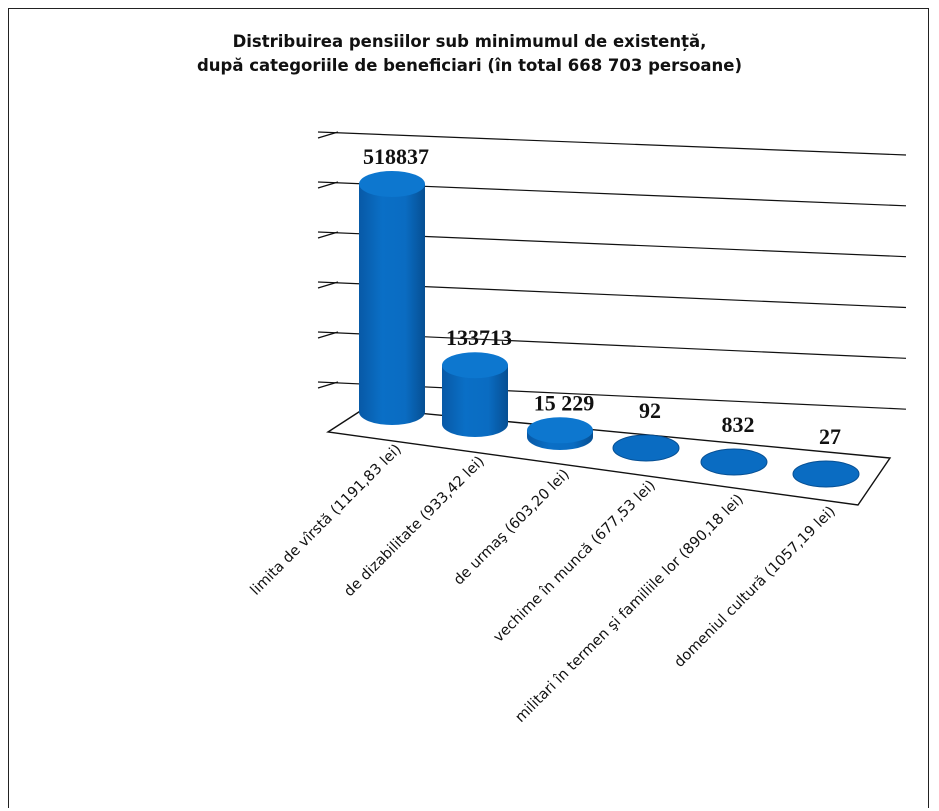 The height and width of the screenshot is (811, 939). Describe the element at coordinates (830, 436) in the screenshot. I see `data-label: 27` at that location.